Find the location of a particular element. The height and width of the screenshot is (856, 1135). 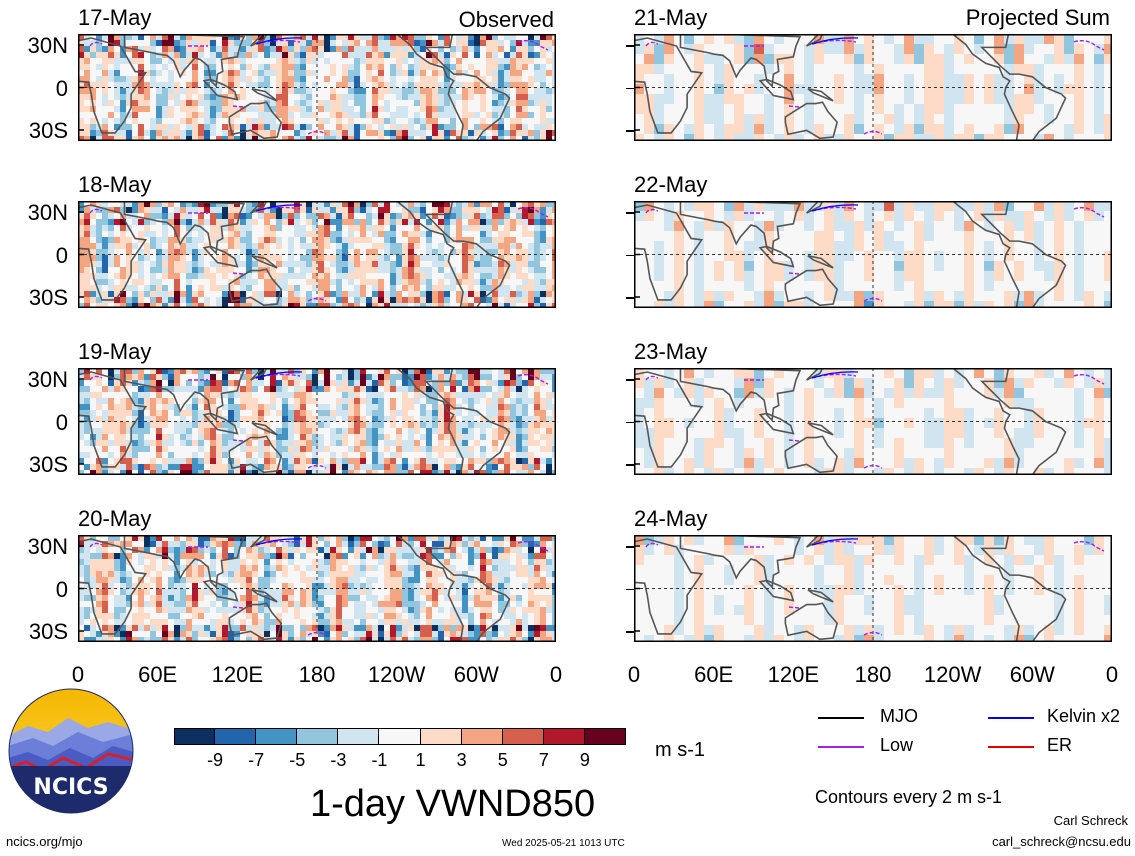

legend-line-kelvin is located at coordinates (1011, 718).